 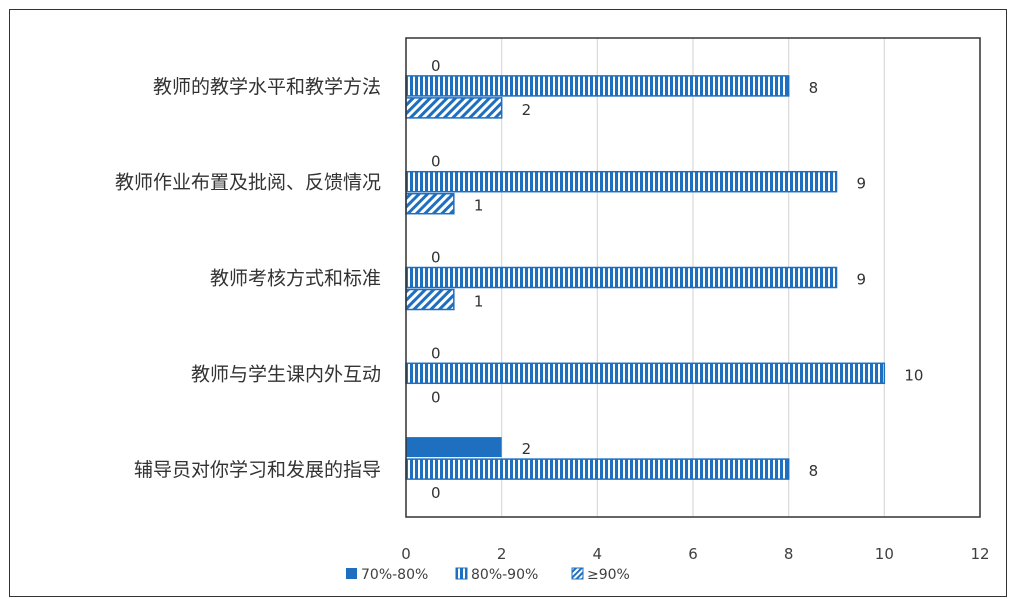 What do you see at coordinates (436, 397) in the screenshot?
I see `data-label-3-2: 0` at bounding box center [436, 397].